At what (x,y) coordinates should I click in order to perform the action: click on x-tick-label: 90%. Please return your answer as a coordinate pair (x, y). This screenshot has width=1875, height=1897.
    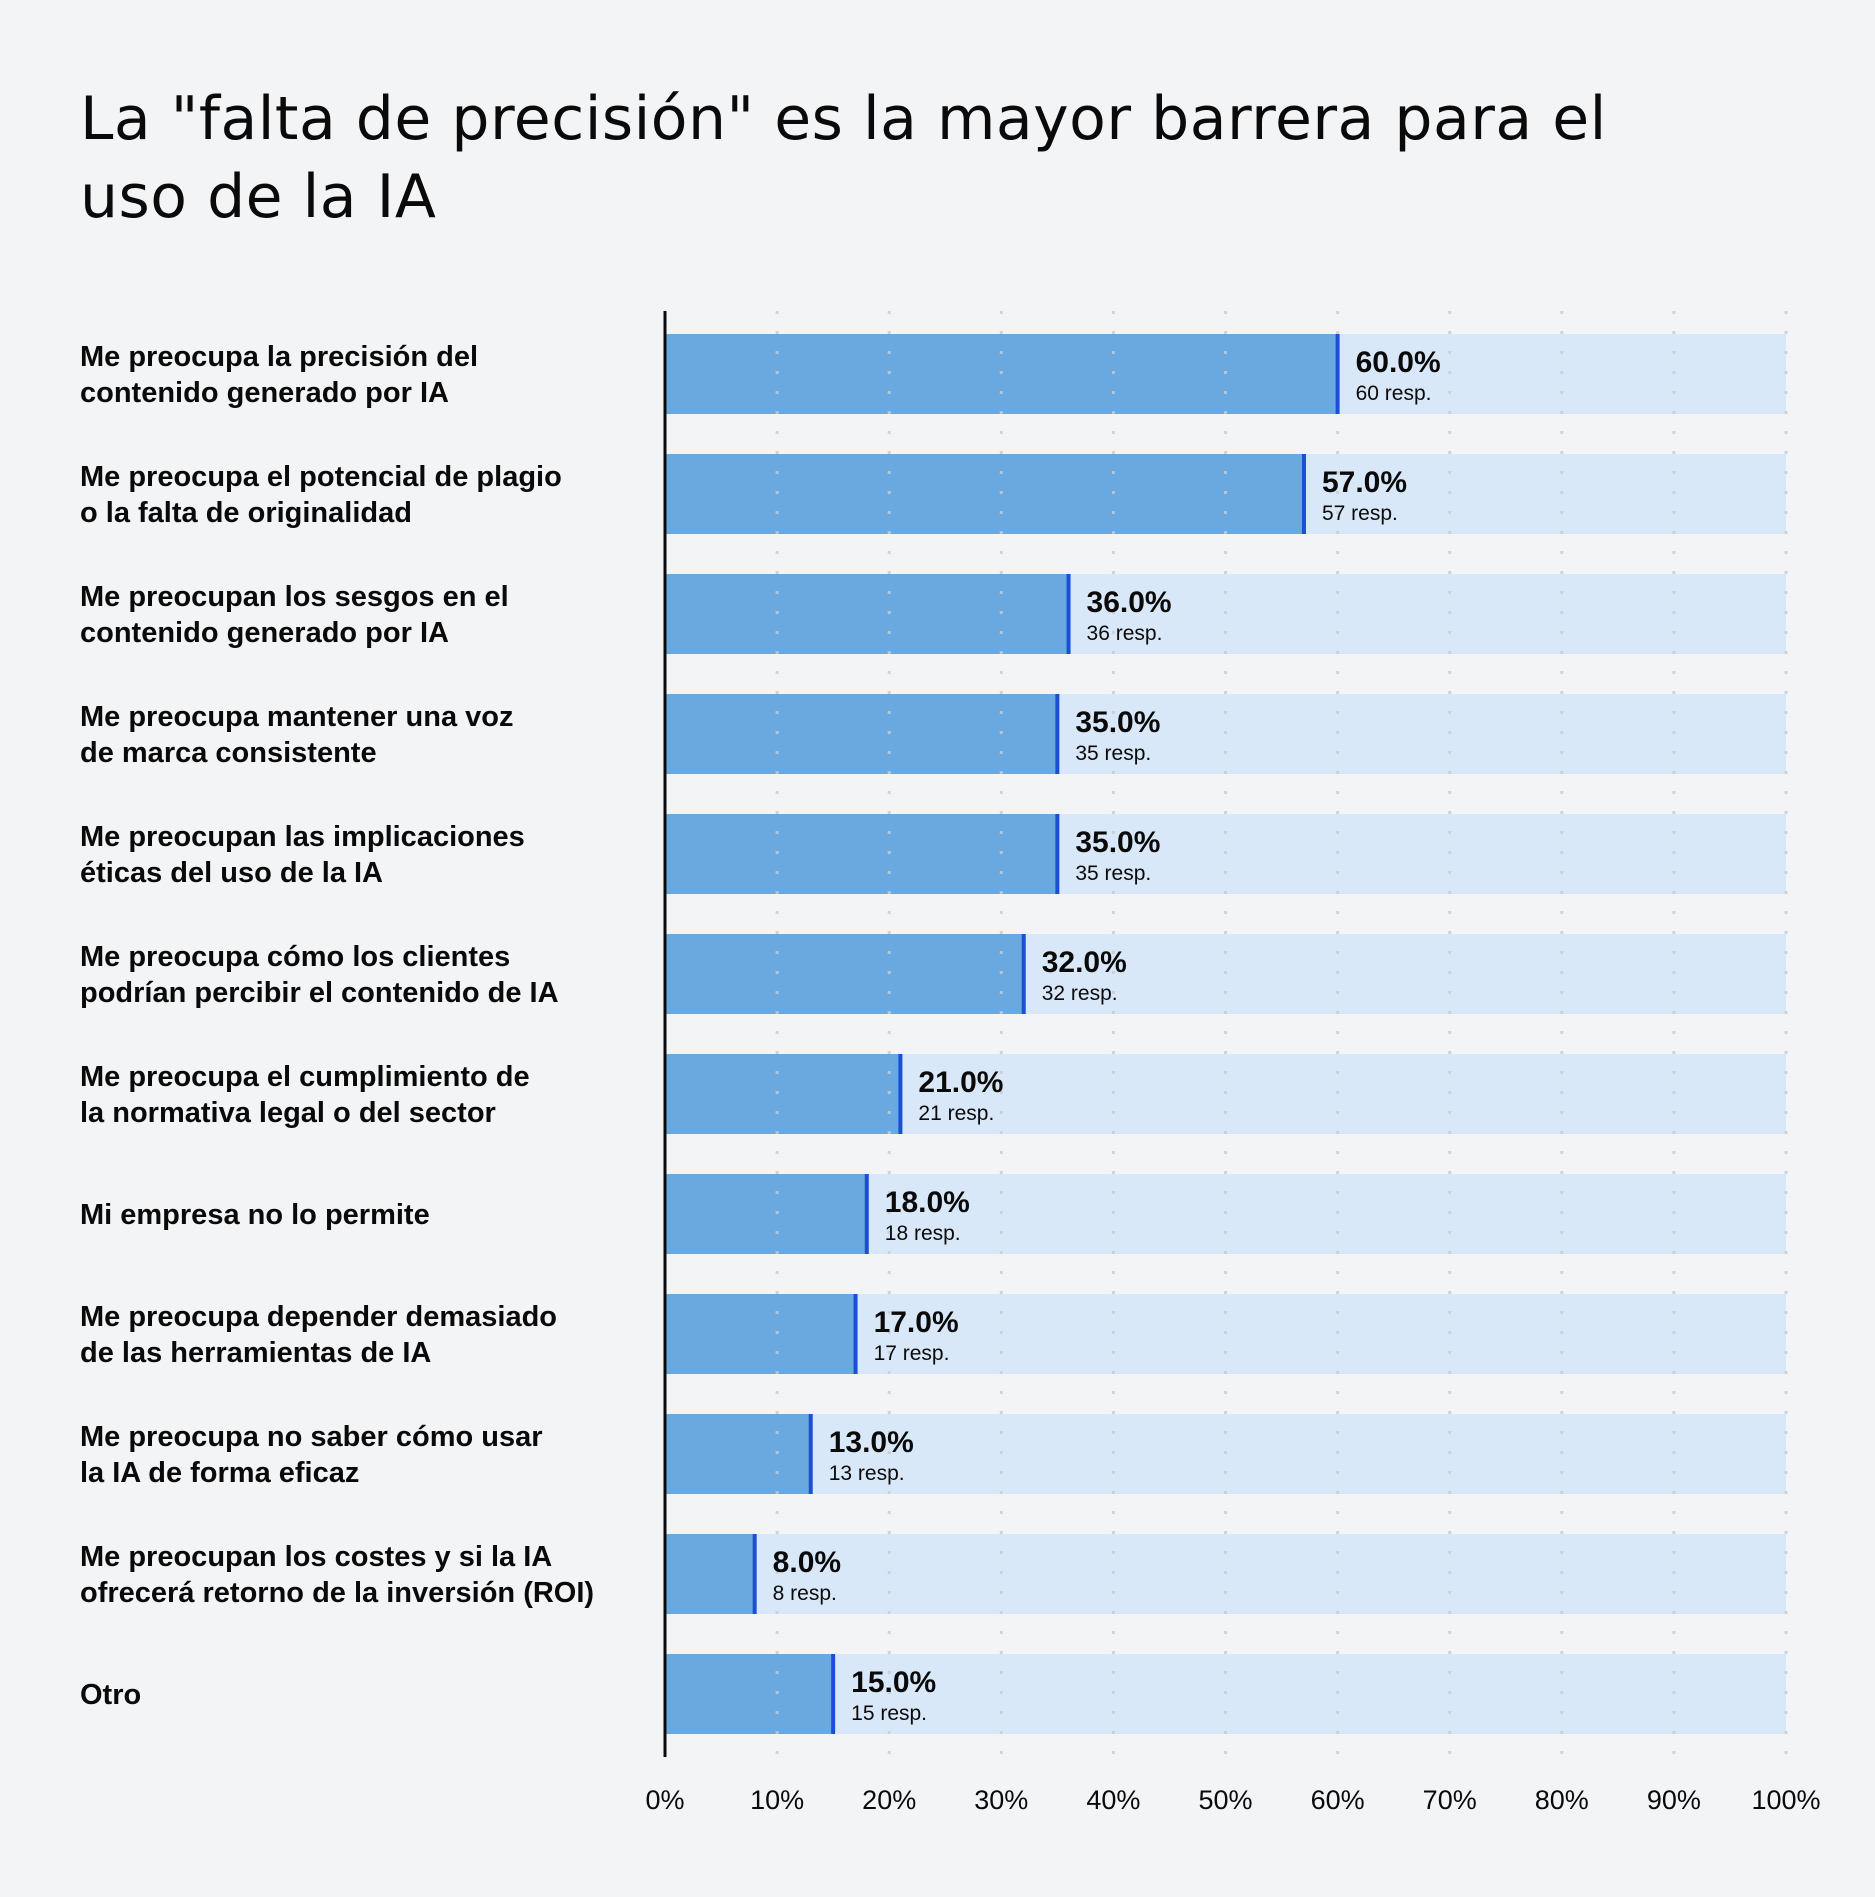
    Looking at the image, I should click on (1674, 1800).